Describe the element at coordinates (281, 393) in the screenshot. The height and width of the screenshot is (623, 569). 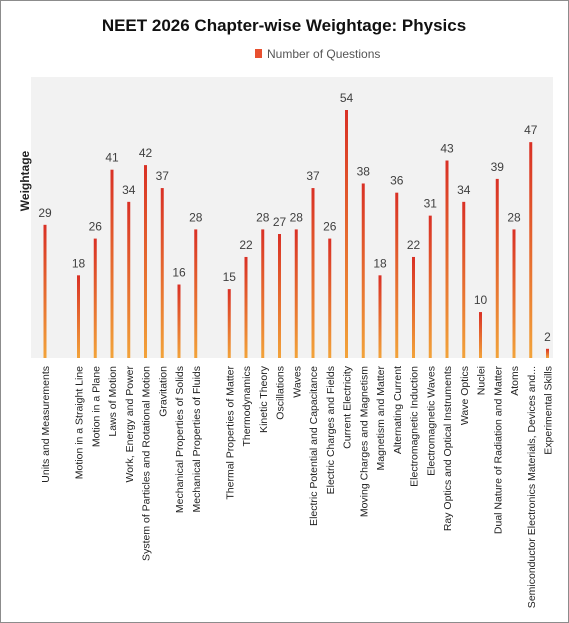
I see `x-tick-label: Oscillations` at that location.